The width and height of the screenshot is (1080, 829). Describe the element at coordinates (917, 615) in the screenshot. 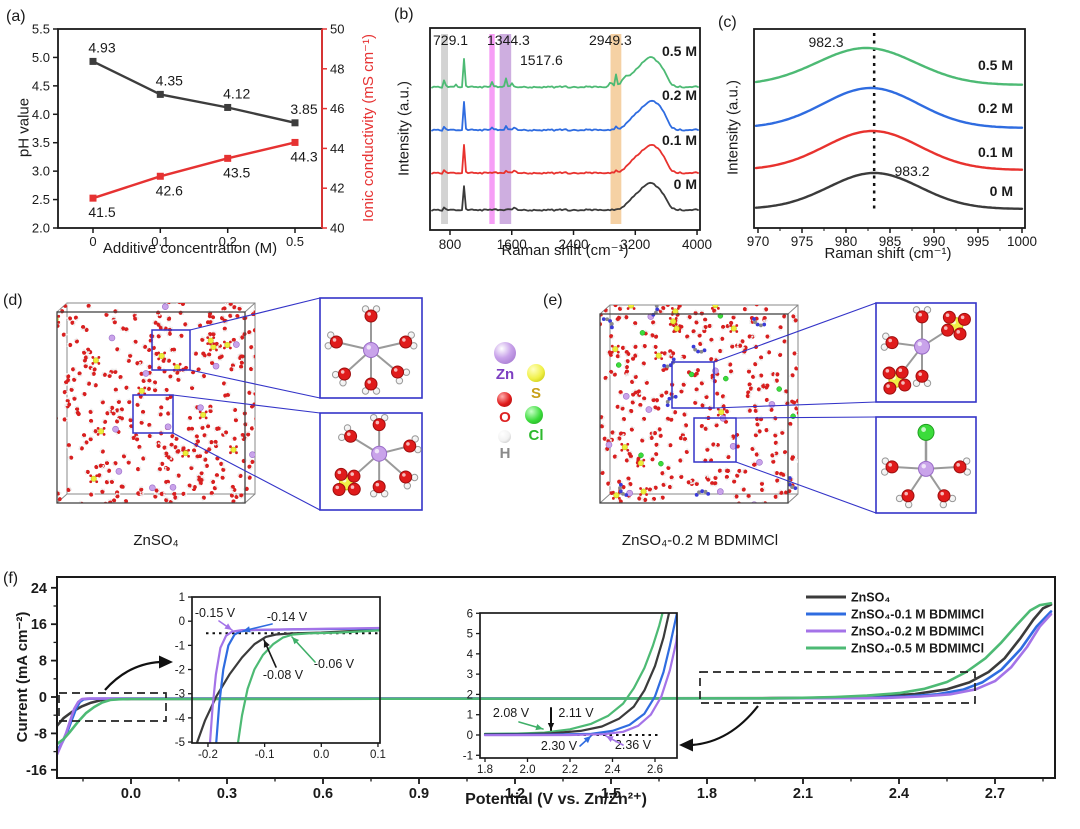

I see `legend-label: ZnSO₄-0.1 M BDMIMCl` at that location.